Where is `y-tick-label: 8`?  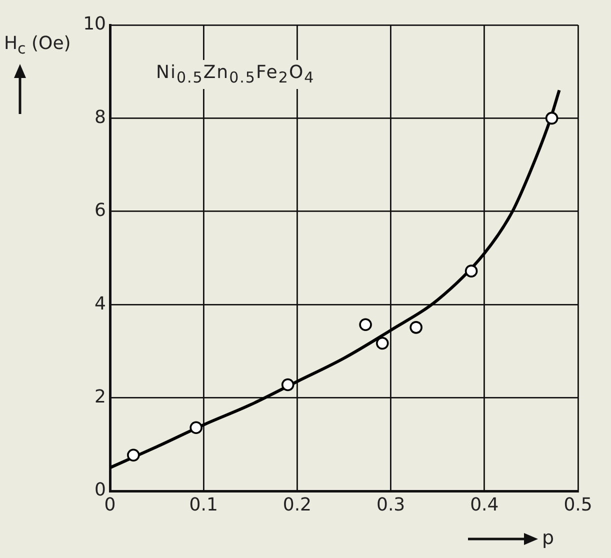 y-tick-label: 8 is located at coordinates (100, 117).